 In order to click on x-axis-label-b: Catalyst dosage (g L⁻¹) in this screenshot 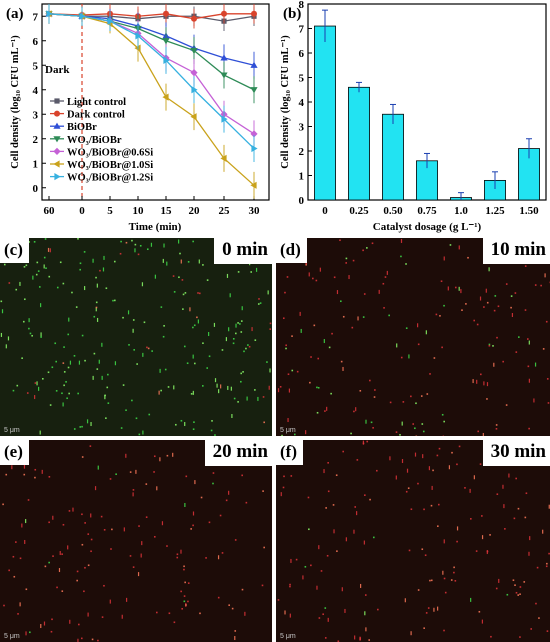, I will do `click(427, 227)`.